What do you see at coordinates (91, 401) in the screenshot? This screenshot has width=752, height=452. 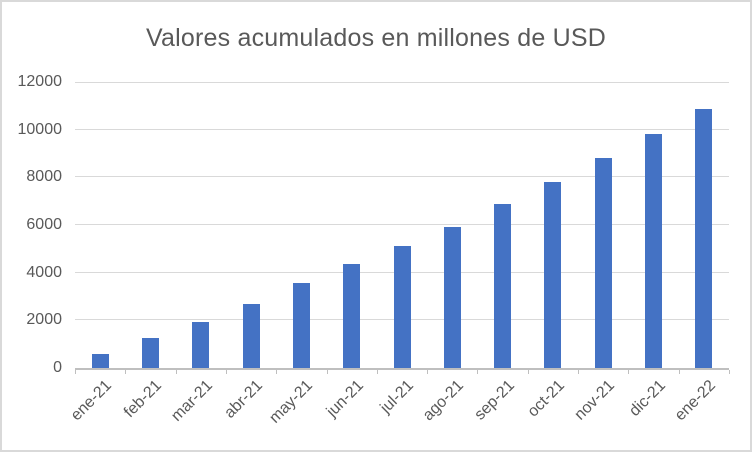 I see `x-axis-label: ene-21` at bounding box center [91, 401].